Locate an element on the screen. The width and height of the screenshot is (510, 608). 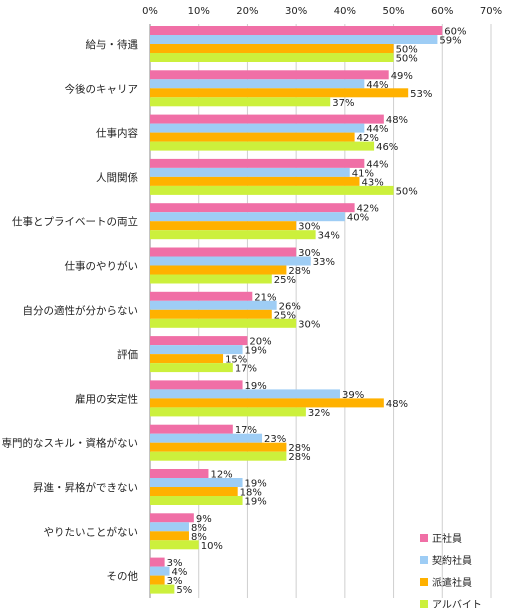
data-label: 37% is located at coordinates (343, 103).